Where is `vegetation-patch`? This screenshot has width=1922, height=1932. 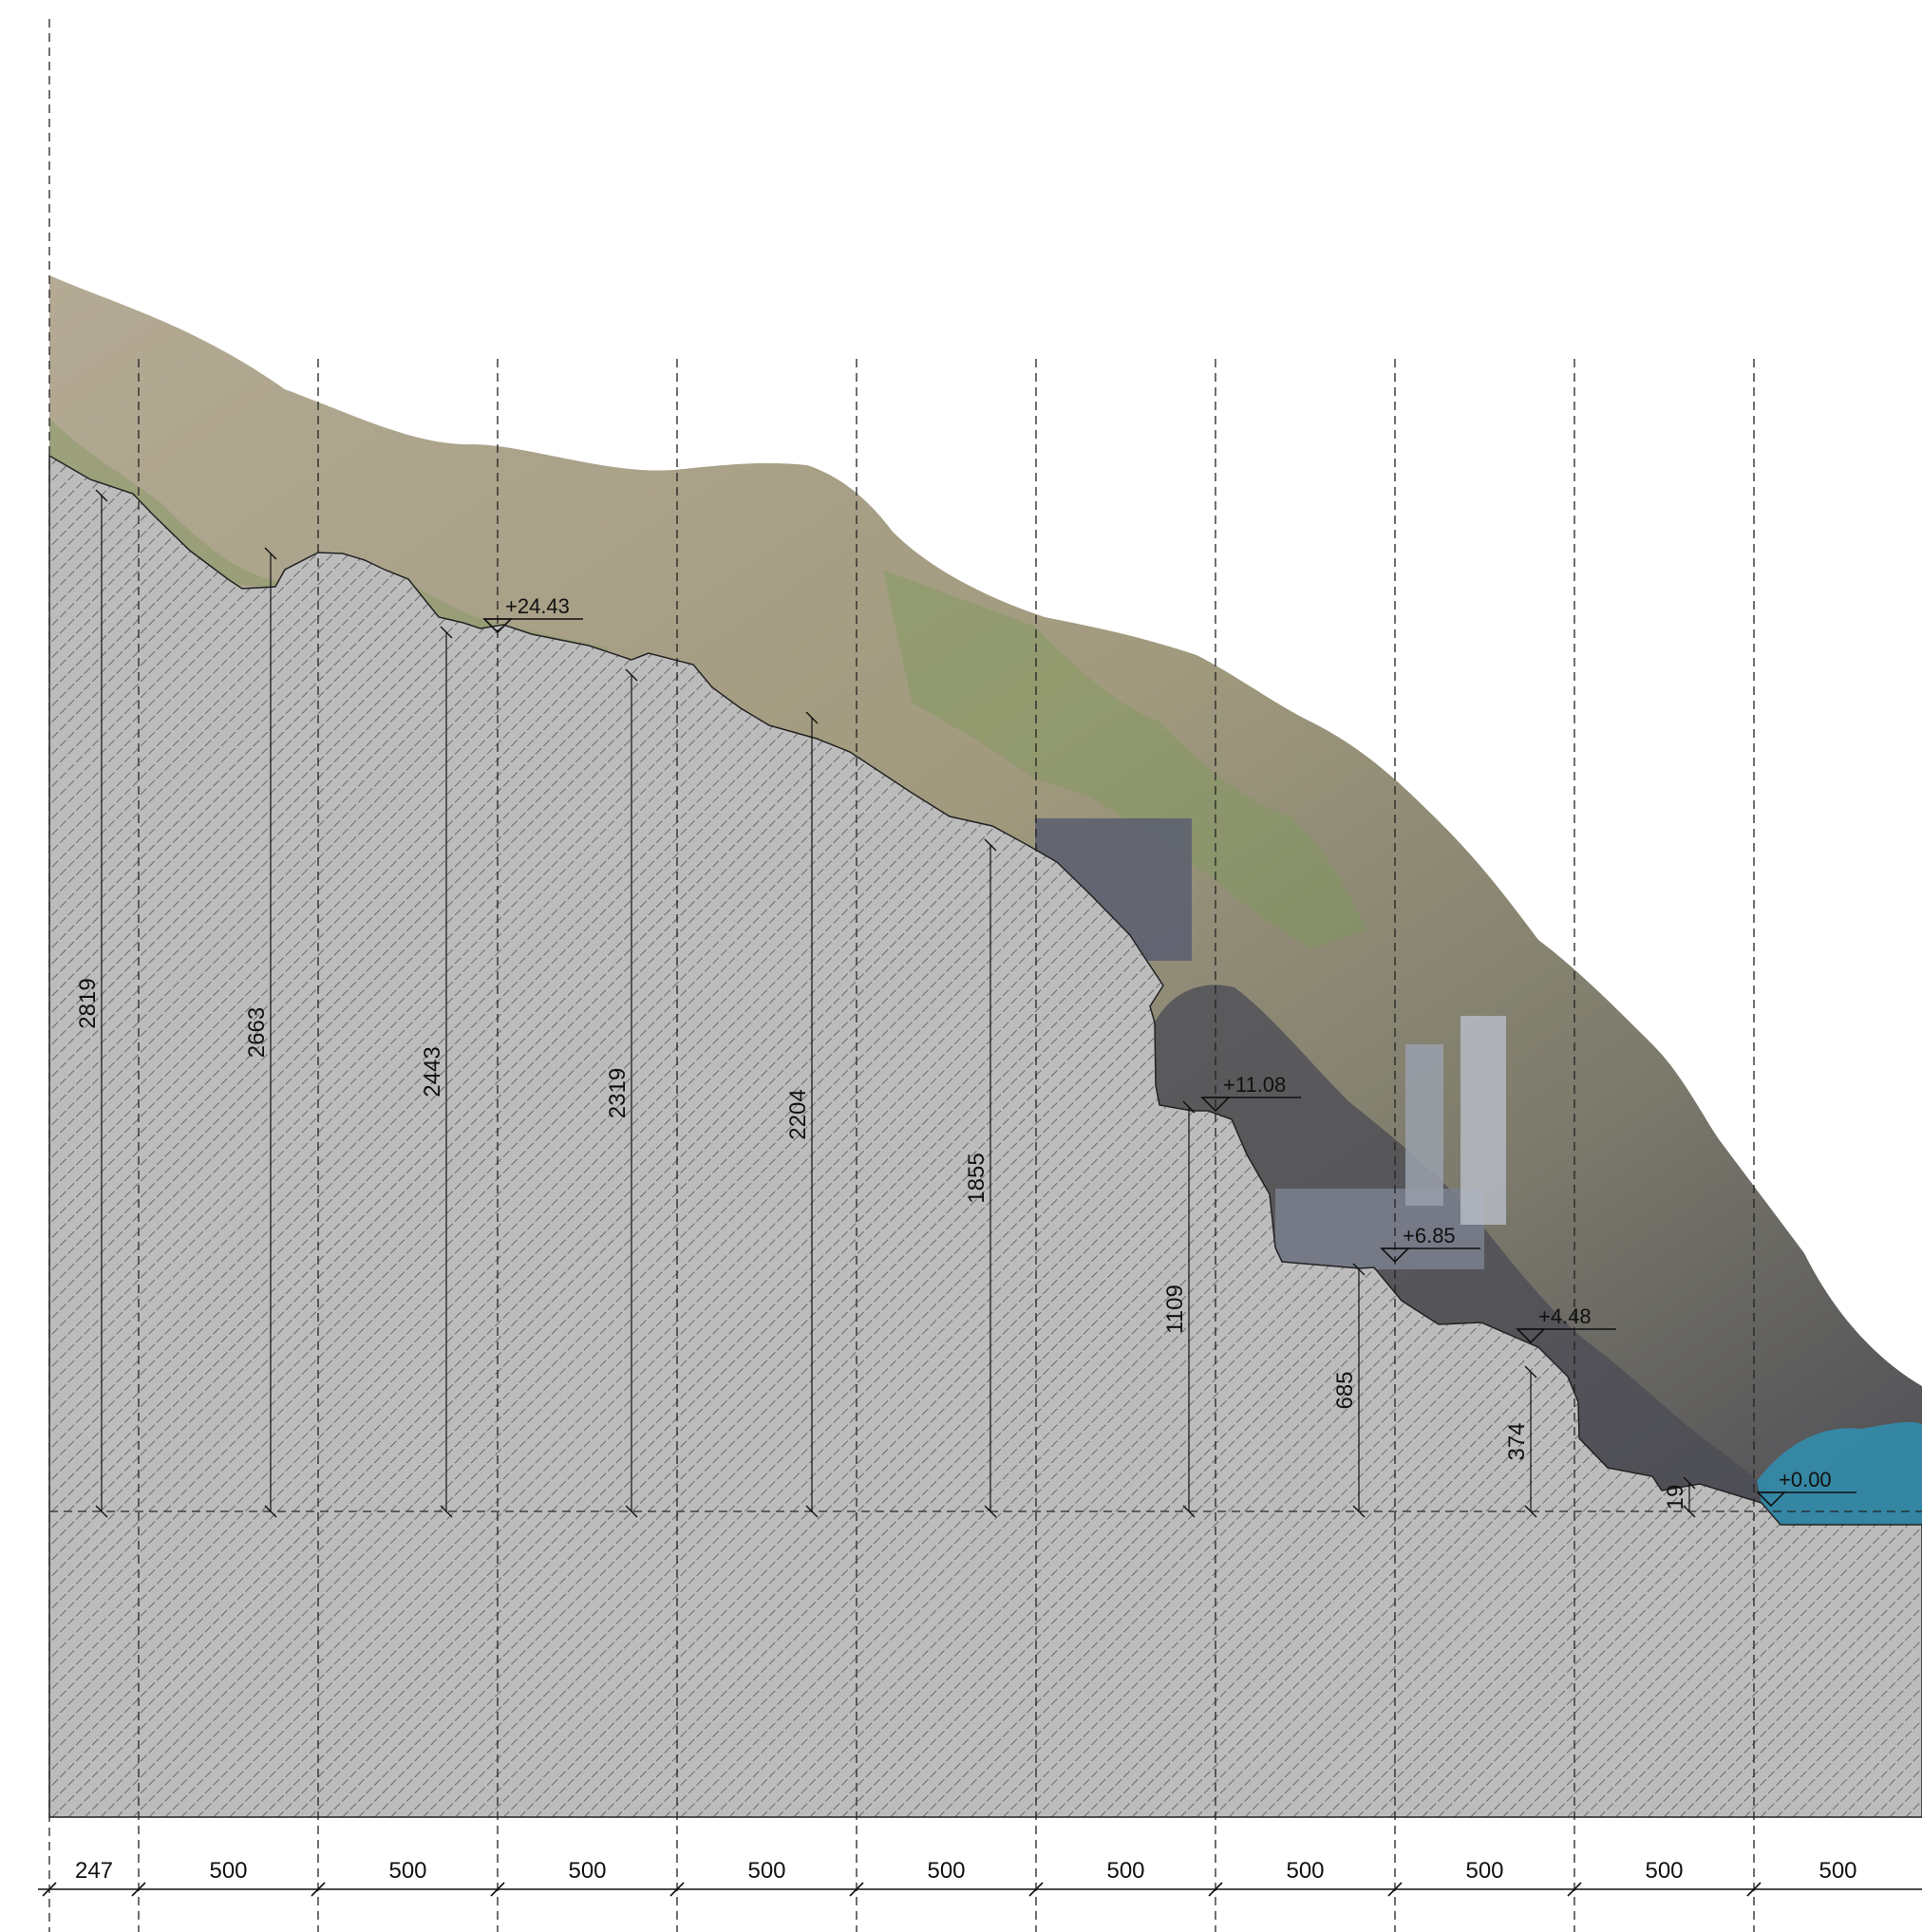
vegetation-patch is located at coordinates (1125, 760).